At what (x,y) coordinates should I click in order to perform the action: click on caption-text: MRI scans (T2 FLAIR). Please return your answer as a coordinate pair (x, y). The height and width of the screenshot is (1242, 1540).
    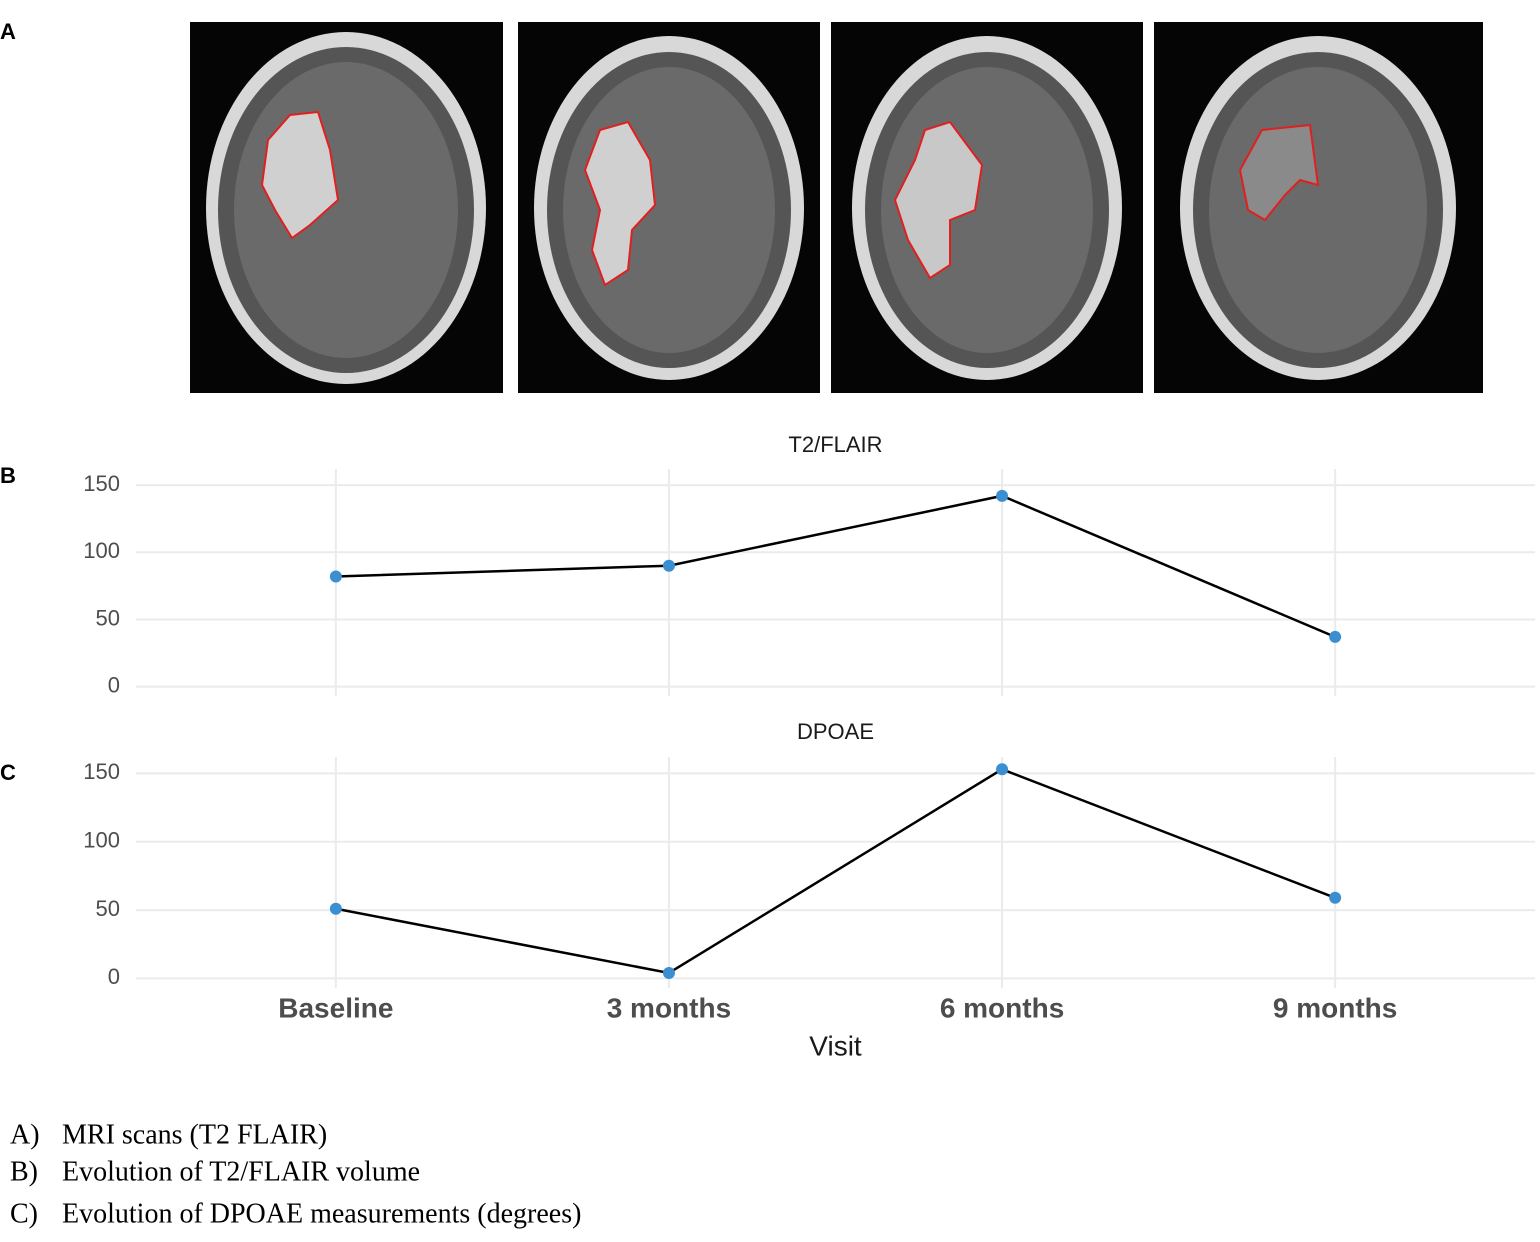
    Looking at the image, I should click on (194, 1134).